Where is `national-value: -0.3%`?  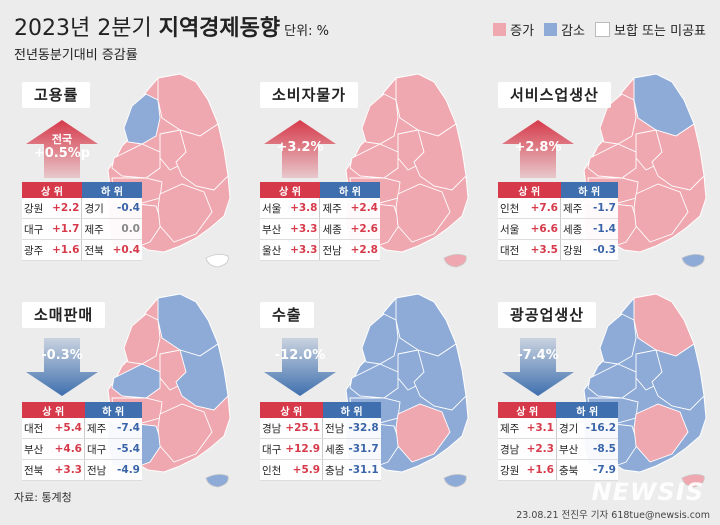
national-value: -0.3% is located at coordinates (62, 355).